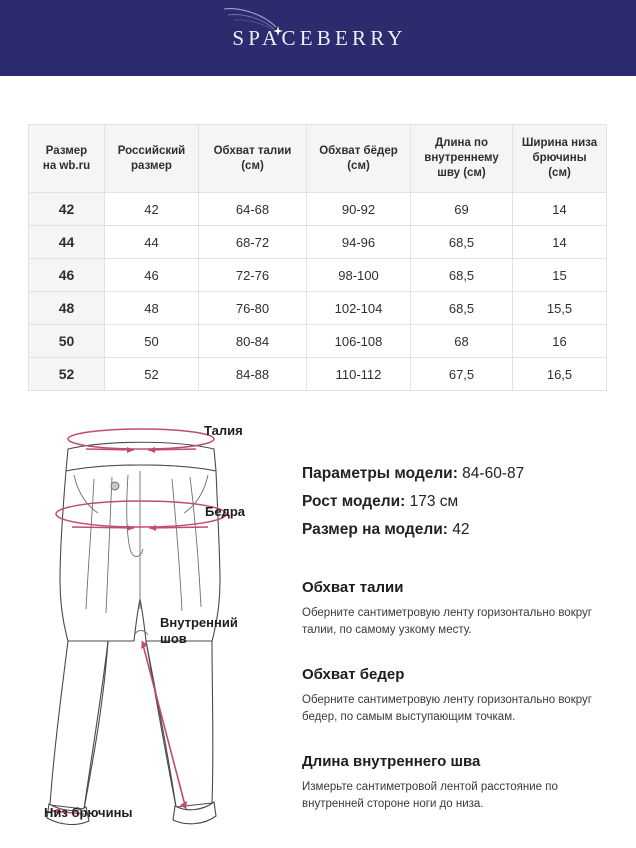 The image size is (636, 848). Describe the element at coordinates (66, 374) in the screenshot. I see `size-cell: 52` at that location.